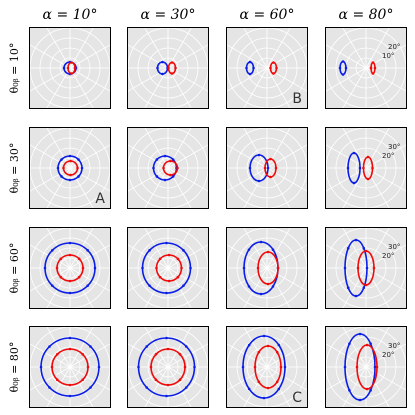  What do you see at coordinates (14, 218) in the screenshot?
I see `row-labels: θ₀ᵦ = 10° θ₀ᵦ = 30° θ₀ᵦ = 60° θ₀ᵦ = 80°` at bounding box center [14, 218].